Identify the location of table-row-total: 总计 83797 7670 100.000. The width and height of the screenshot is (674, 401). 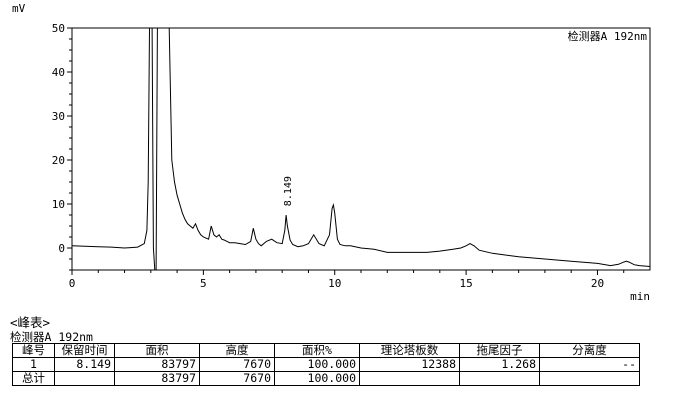
(326, 378).